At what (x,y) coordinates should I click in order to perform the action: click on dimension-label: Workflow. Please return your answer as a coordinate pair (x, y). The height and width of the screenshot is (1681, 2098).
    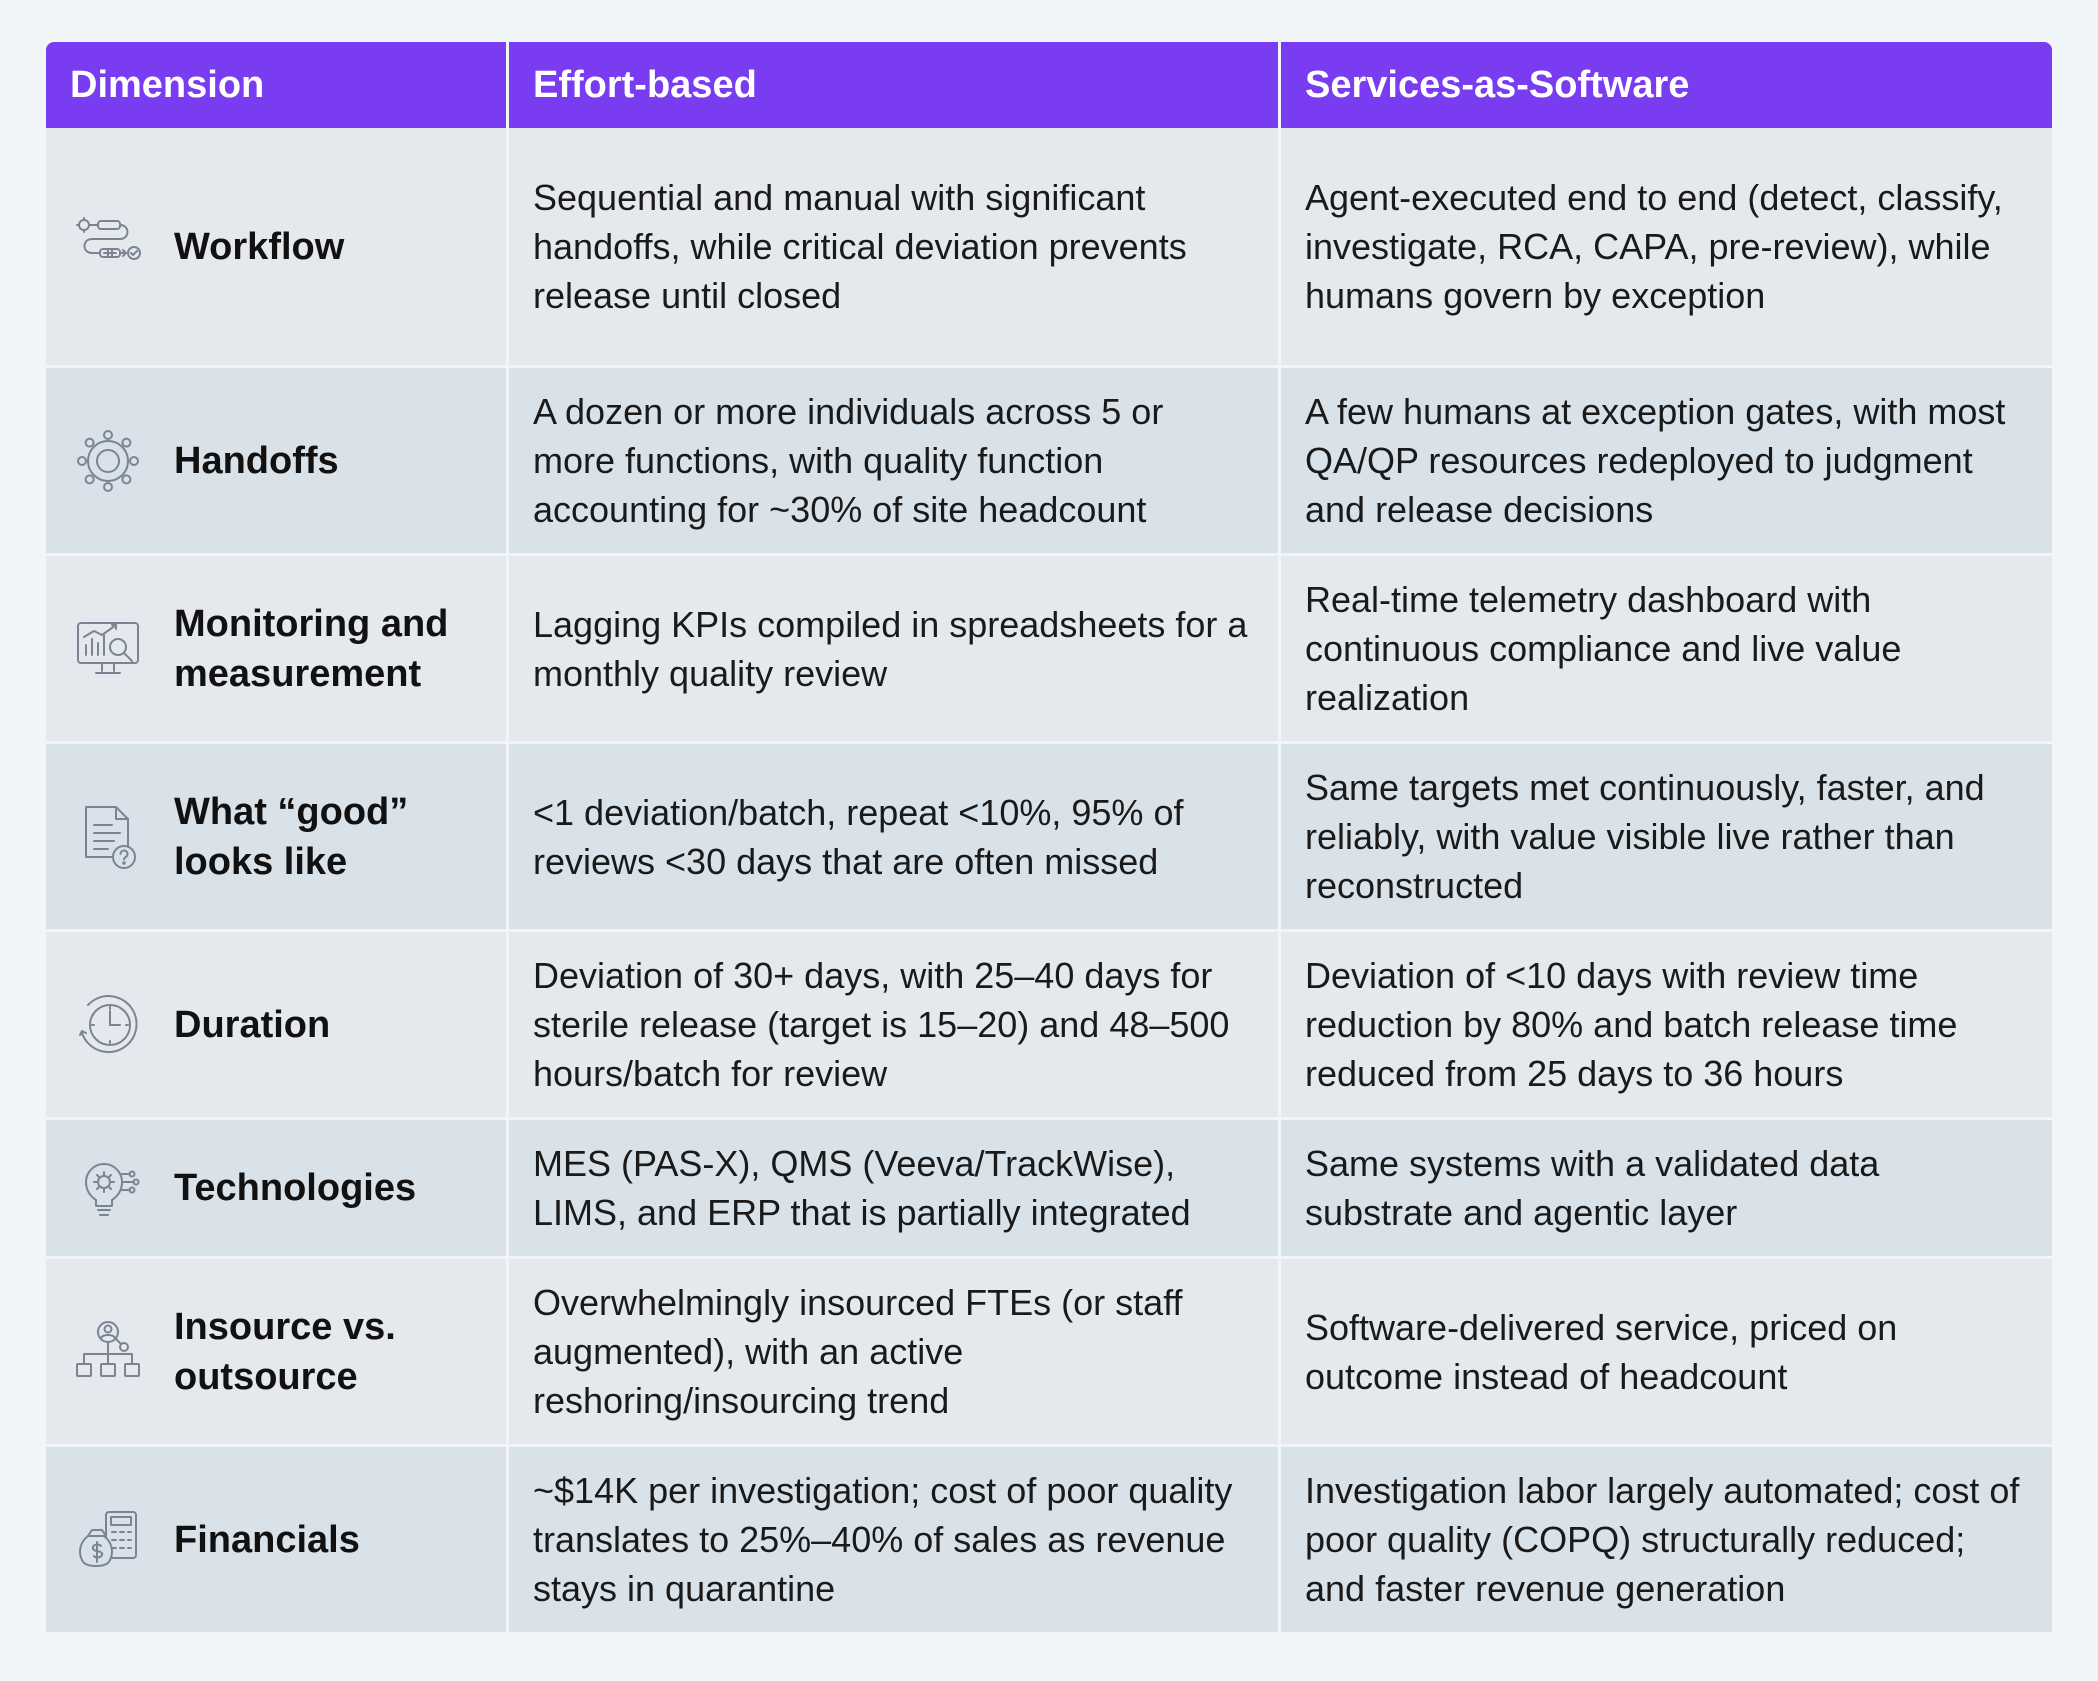
    Looking at the image, I should click on (259, 246).